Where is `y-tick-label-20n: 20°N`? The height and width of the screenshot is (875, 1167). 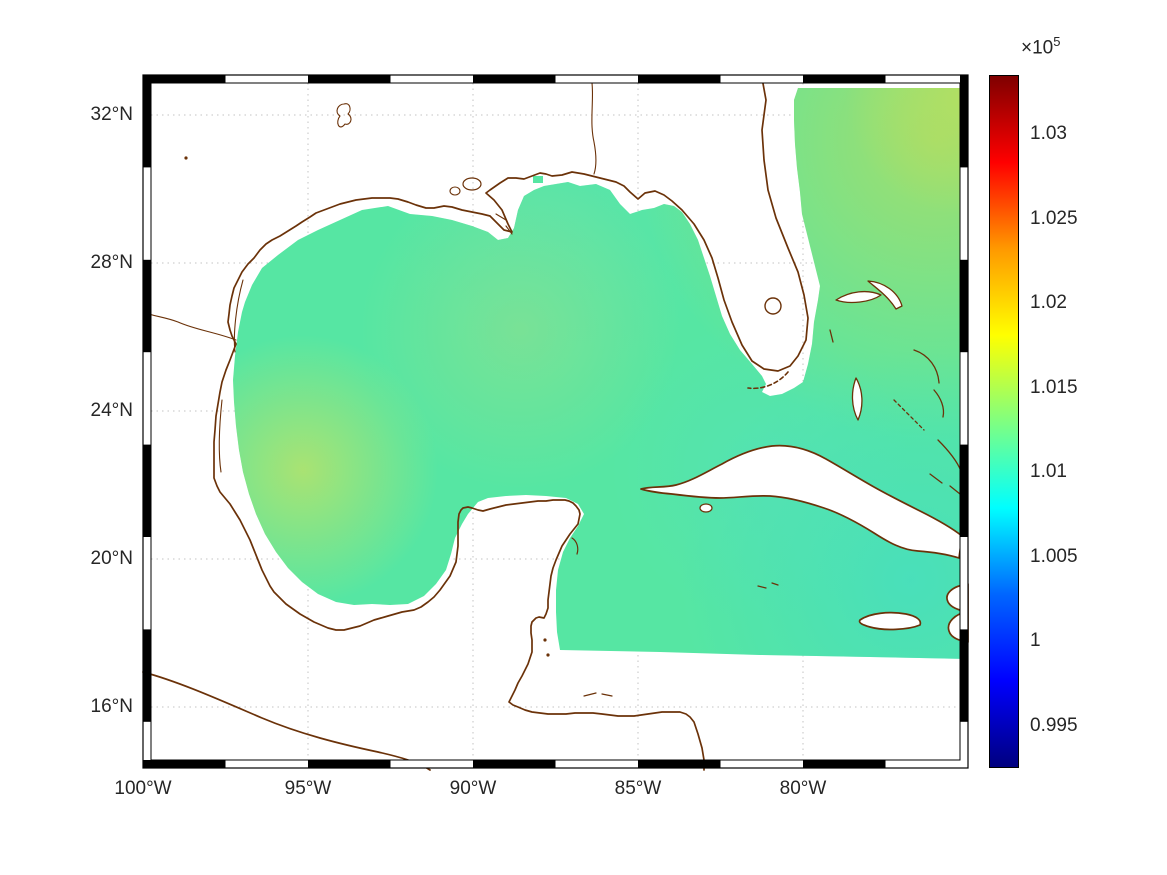 y-tick-label-20n: 20°N is located at coordinates (111, 558).